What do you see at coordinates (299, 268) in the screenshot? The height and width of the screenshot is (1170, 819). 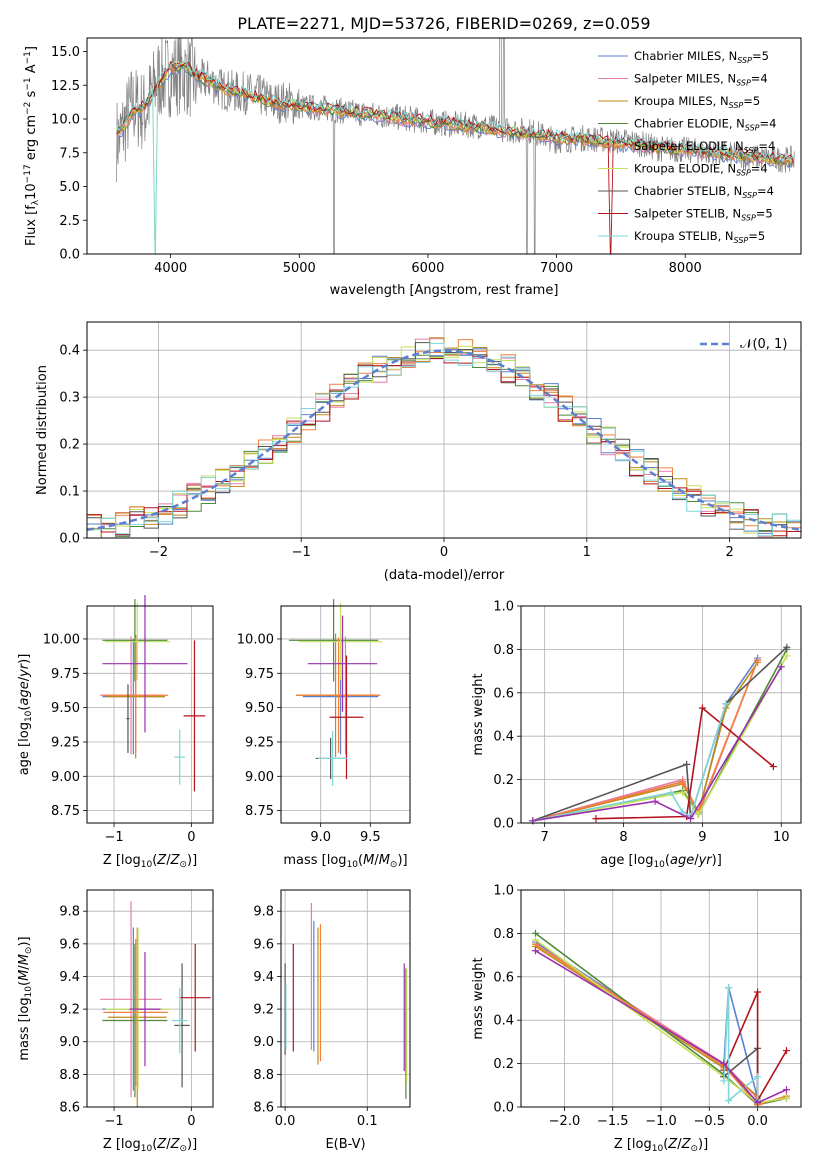 I see `x-tick-label: 5000` at bounding box center [299, 268].